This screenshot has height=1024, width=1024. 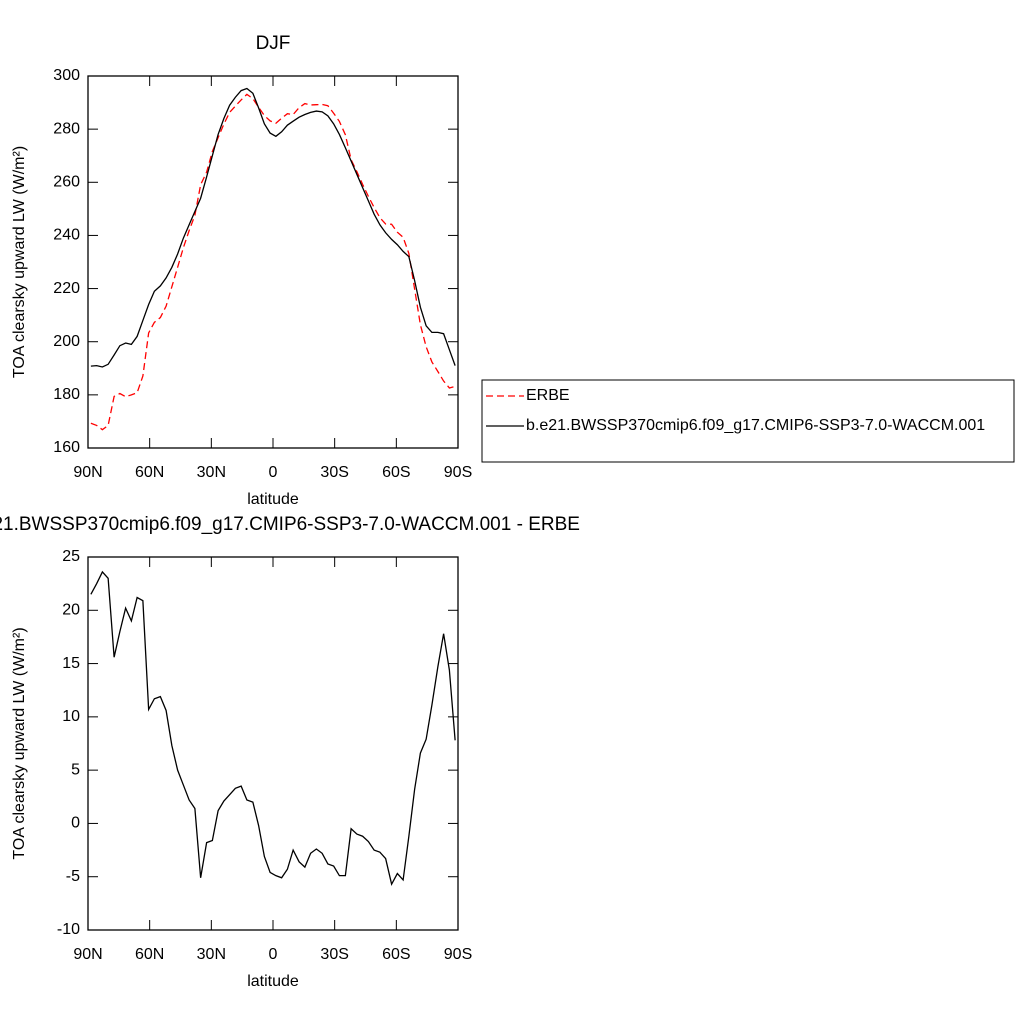 What do you see at coordinates (66, 394) in the screenshot?
I see `y-tick-label: 180` at bounding box center [66, 394].